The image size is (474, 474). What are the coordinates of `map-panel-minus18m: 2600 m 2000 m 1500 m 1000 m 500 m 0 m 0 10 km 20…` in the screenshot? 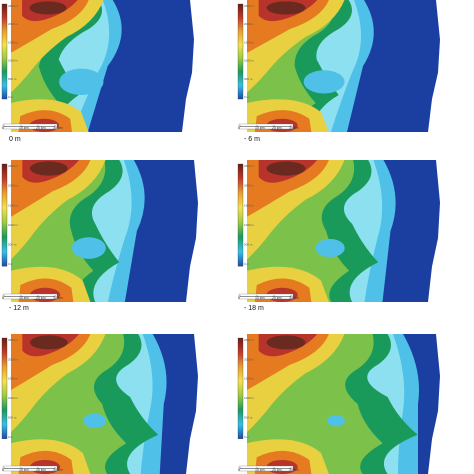 It's located at (346, 231).